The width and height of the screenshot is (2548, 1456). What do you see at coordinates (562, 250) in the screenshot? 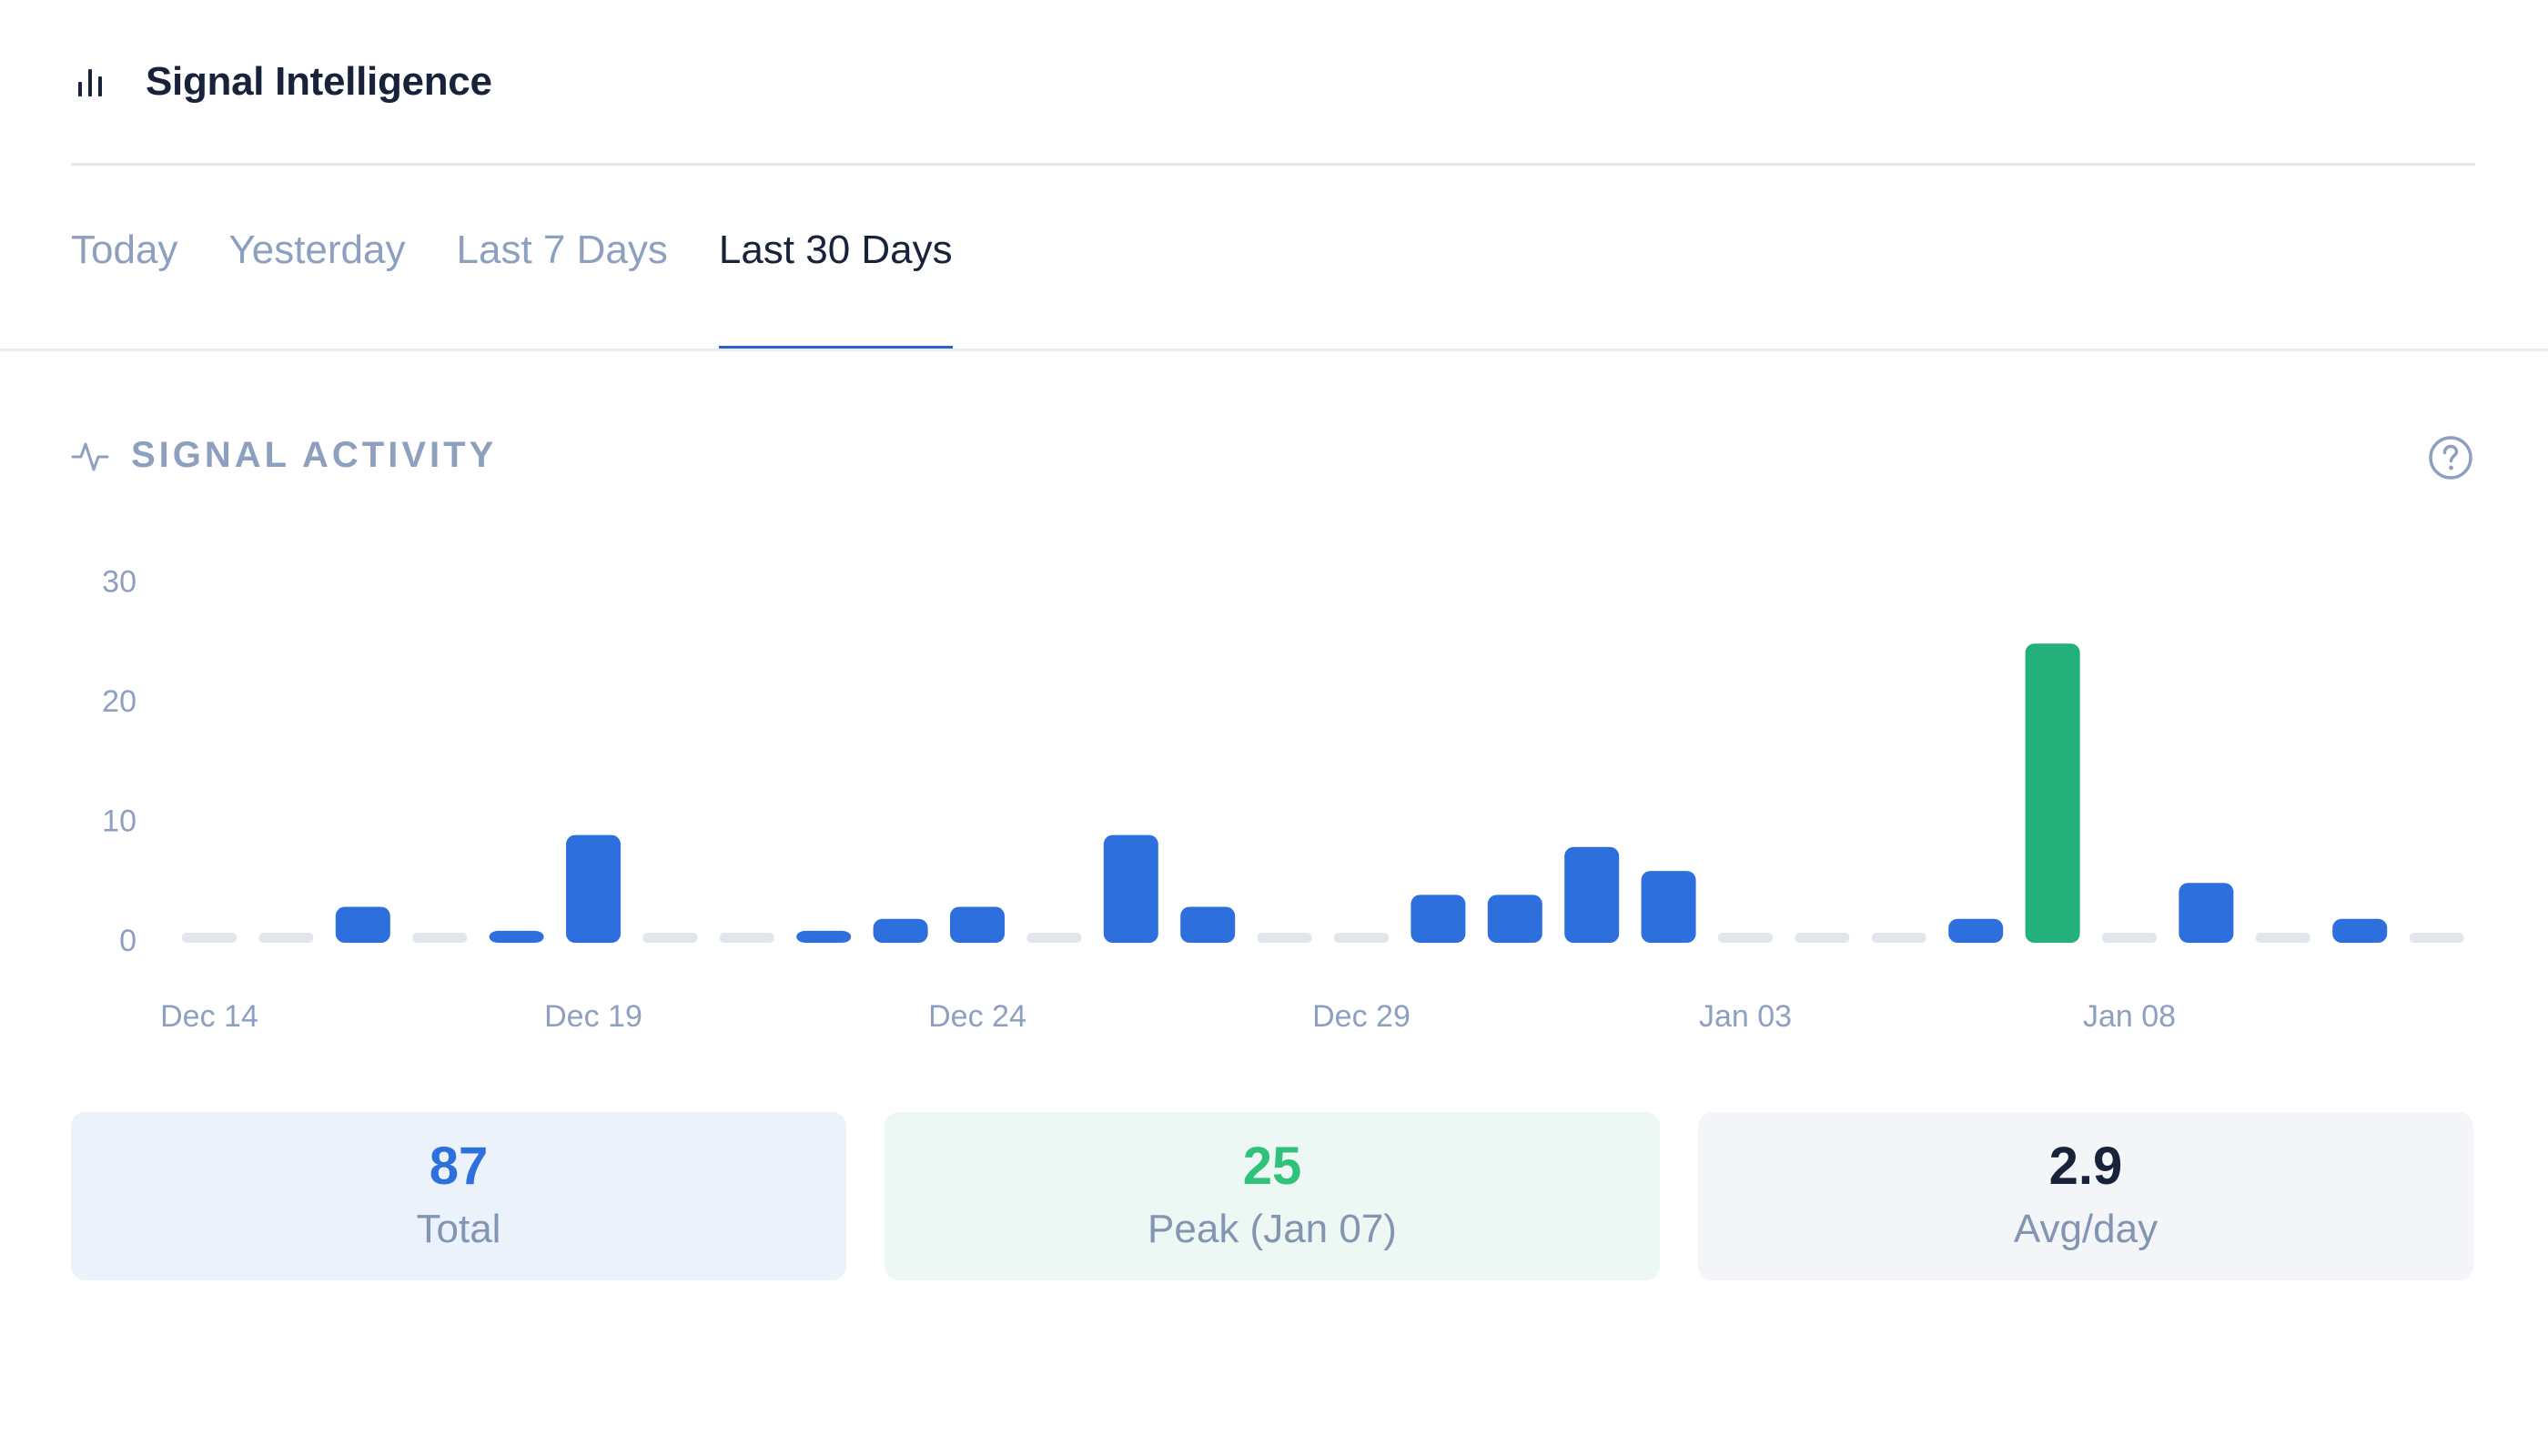
I see `tab-last-7-days: Last 7 Days` at bounding box center [562, 250].